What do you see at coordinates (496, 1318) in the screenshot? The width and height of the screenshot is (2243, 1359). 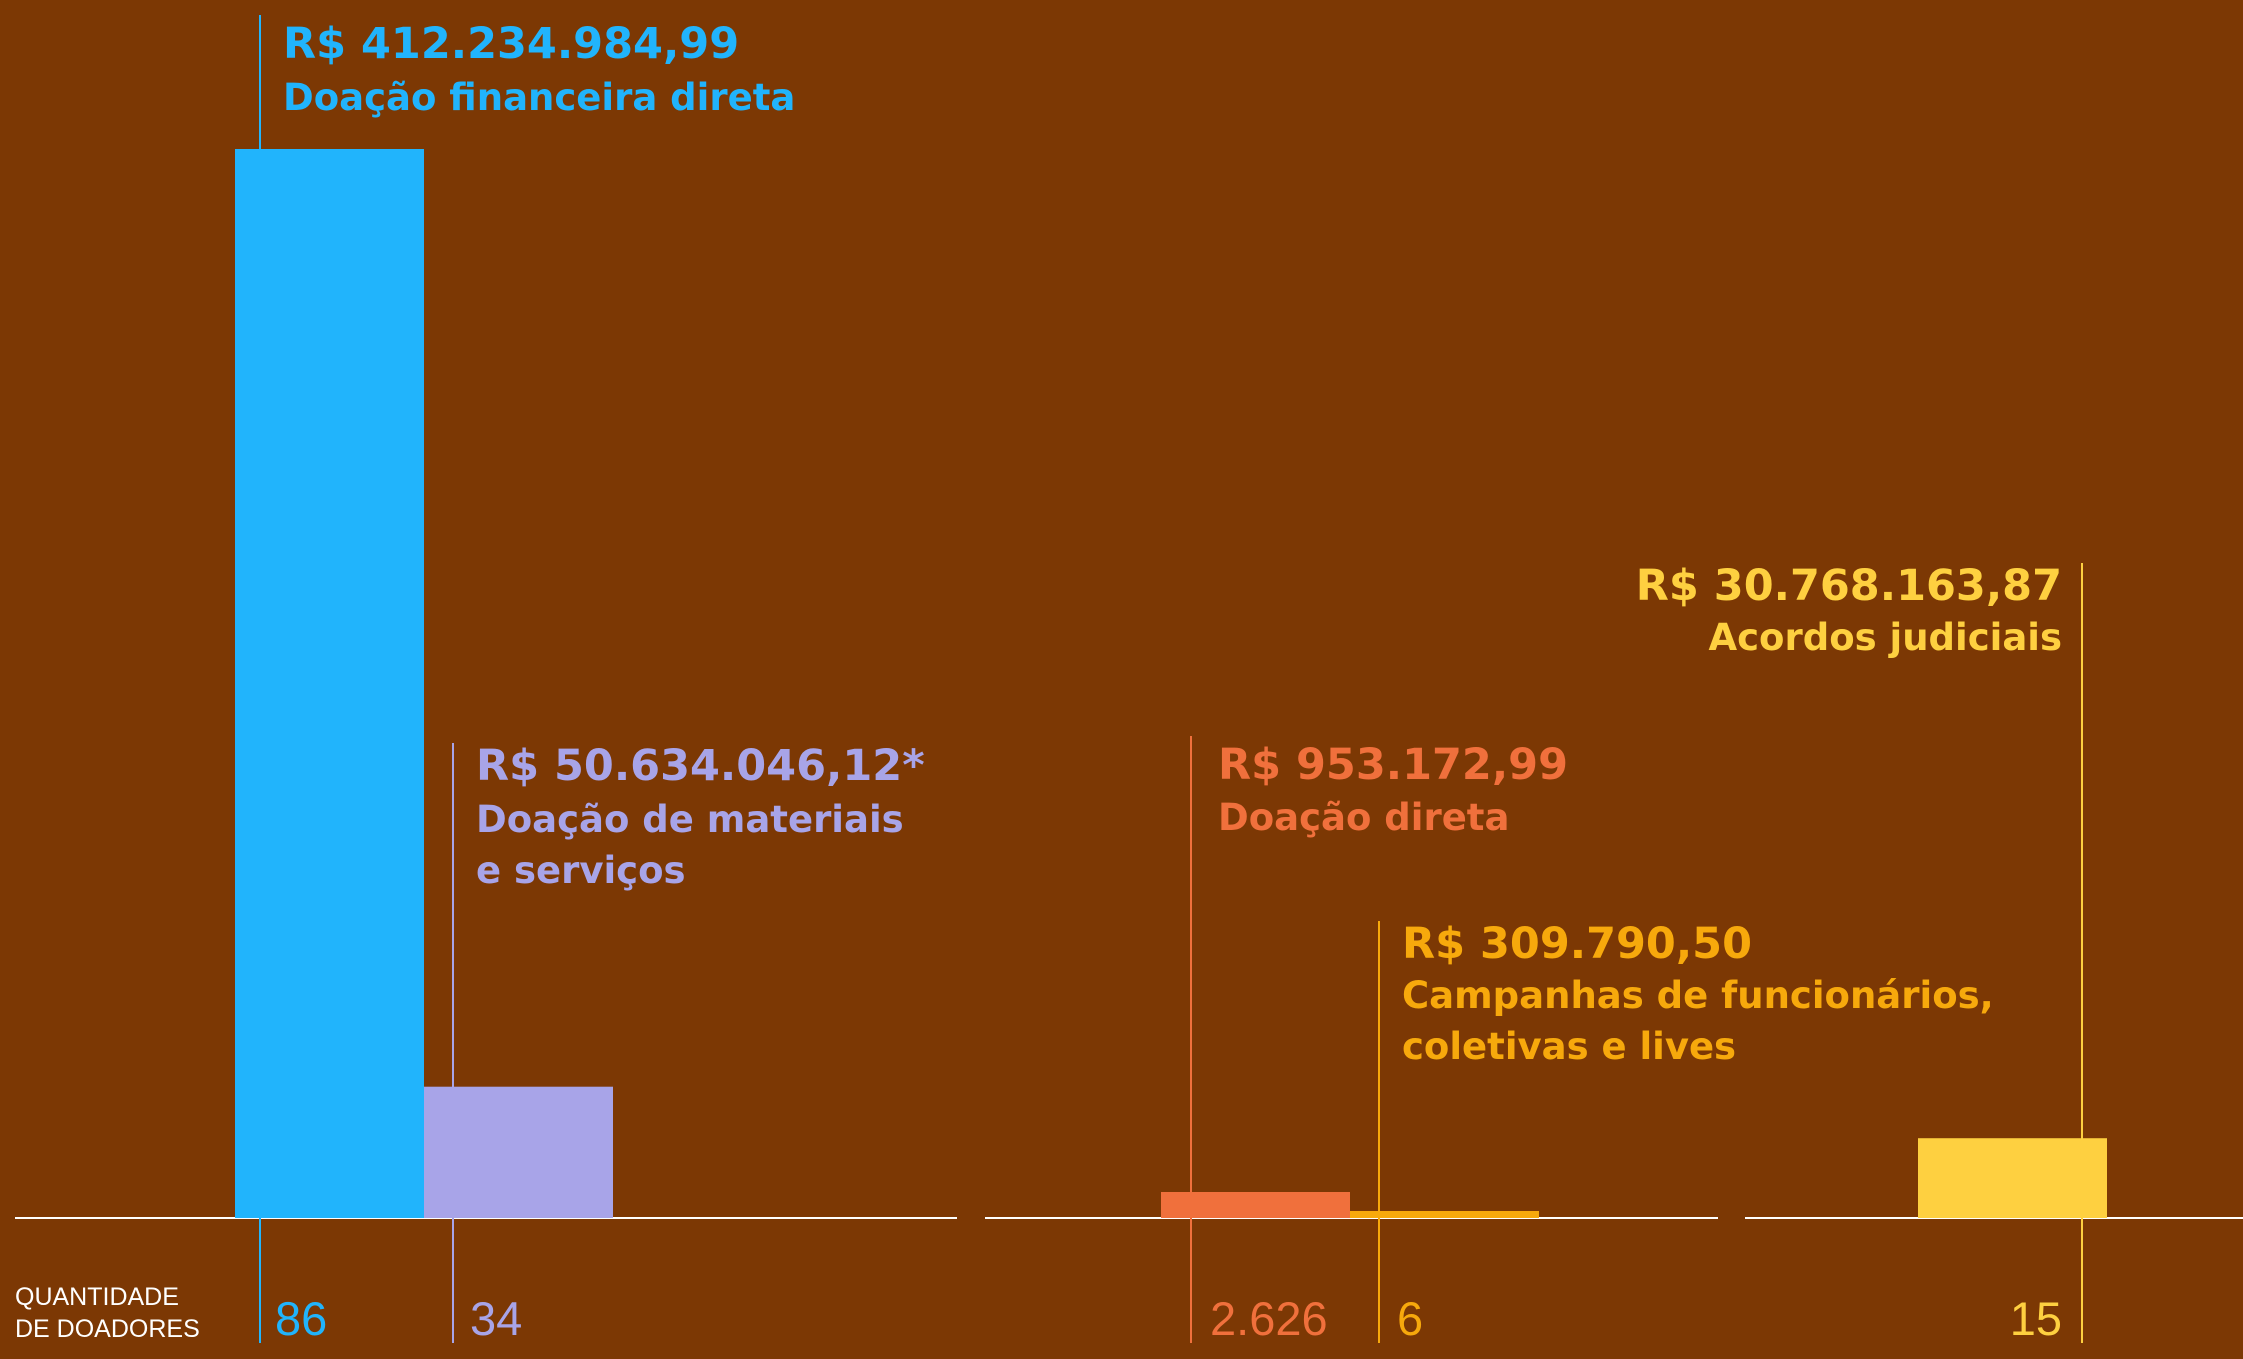 I see `donor-count-2: 34` at bounding box center [496, 1318].